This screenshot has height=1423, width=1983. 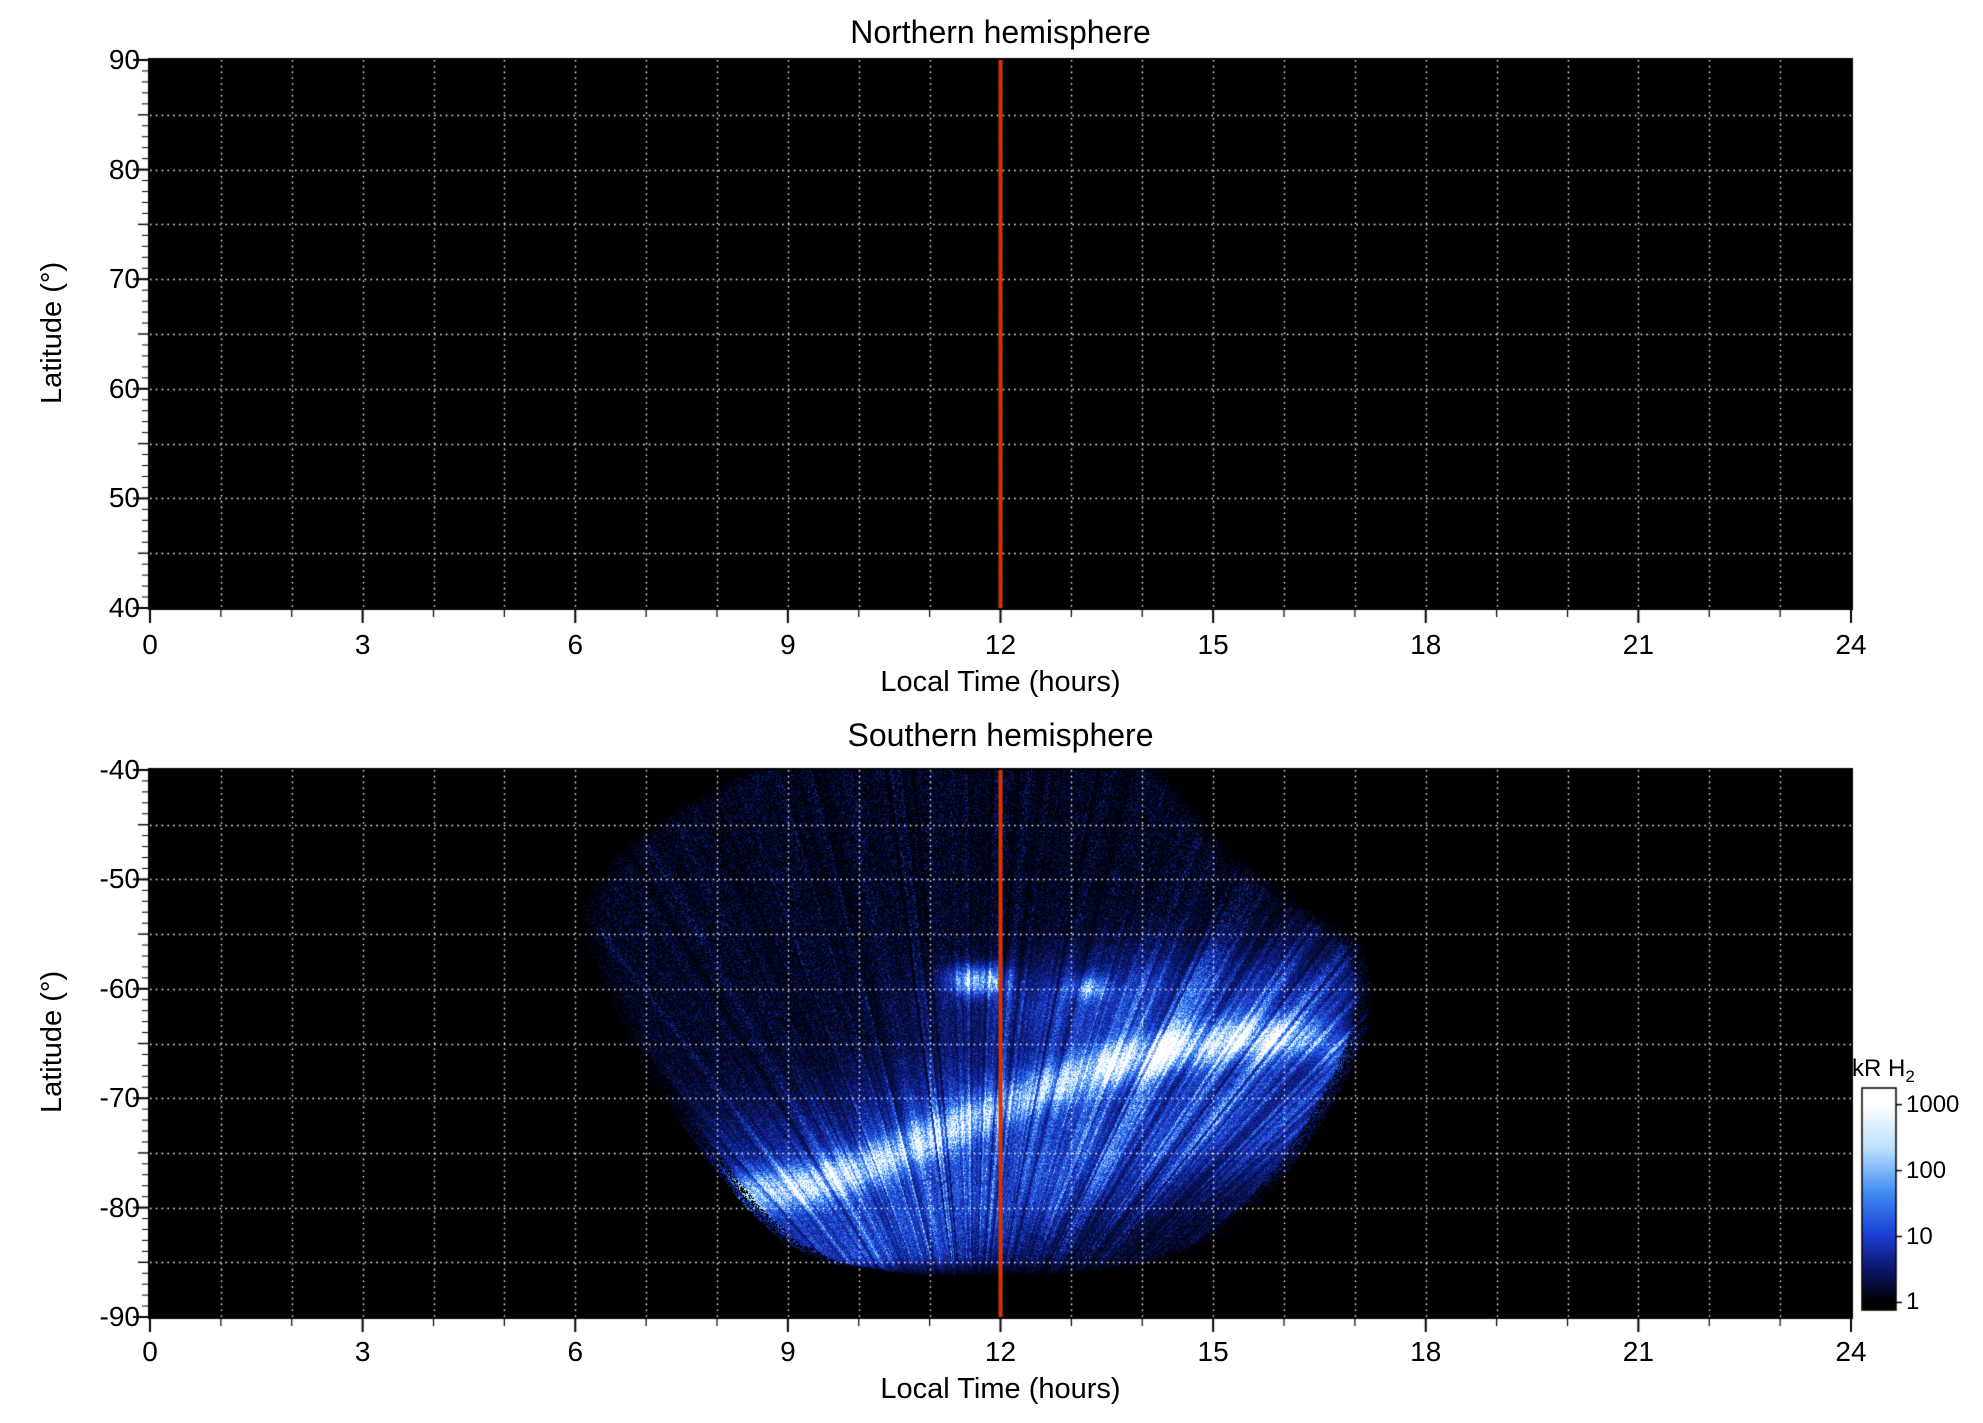 What do you see at coordinates (362, 1351) in the screenshot?
I see `south-x-tick-label: 3` at bounding box center [362, 1351].